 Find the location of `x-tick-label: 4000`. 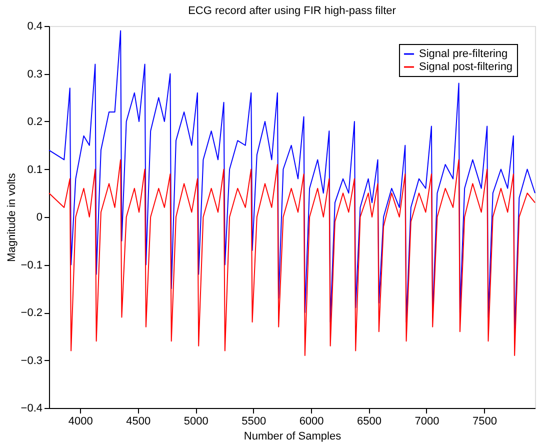

x-tick-label: 4000 is located at coordinates (80, 422).